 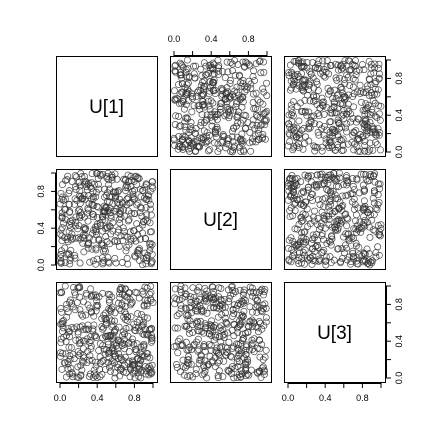 What do you see at coordinates (248, 39) in the screenshot?
I see `tick-label-top: 0.8` at bounding box center [248, 39].